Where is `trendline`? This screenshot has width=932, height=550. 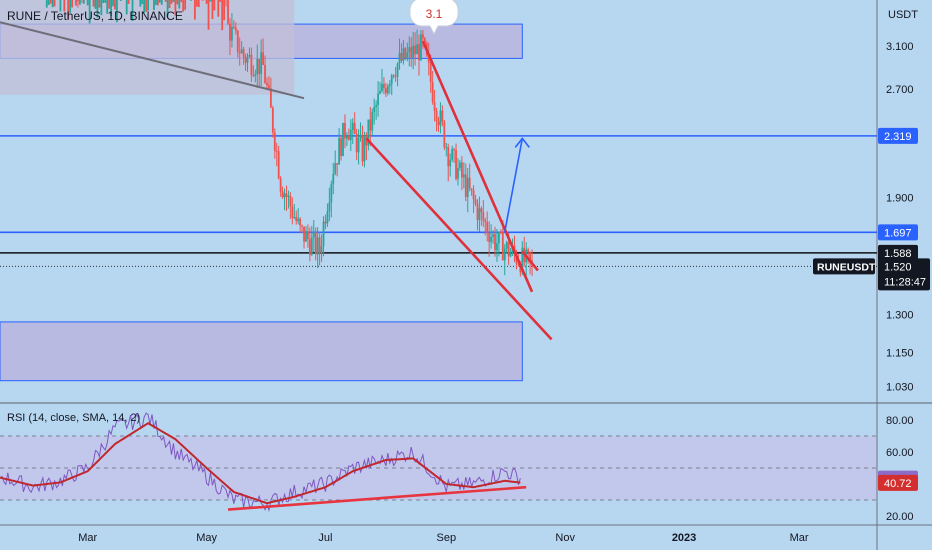
trendline is located at coordinates (477, 166).